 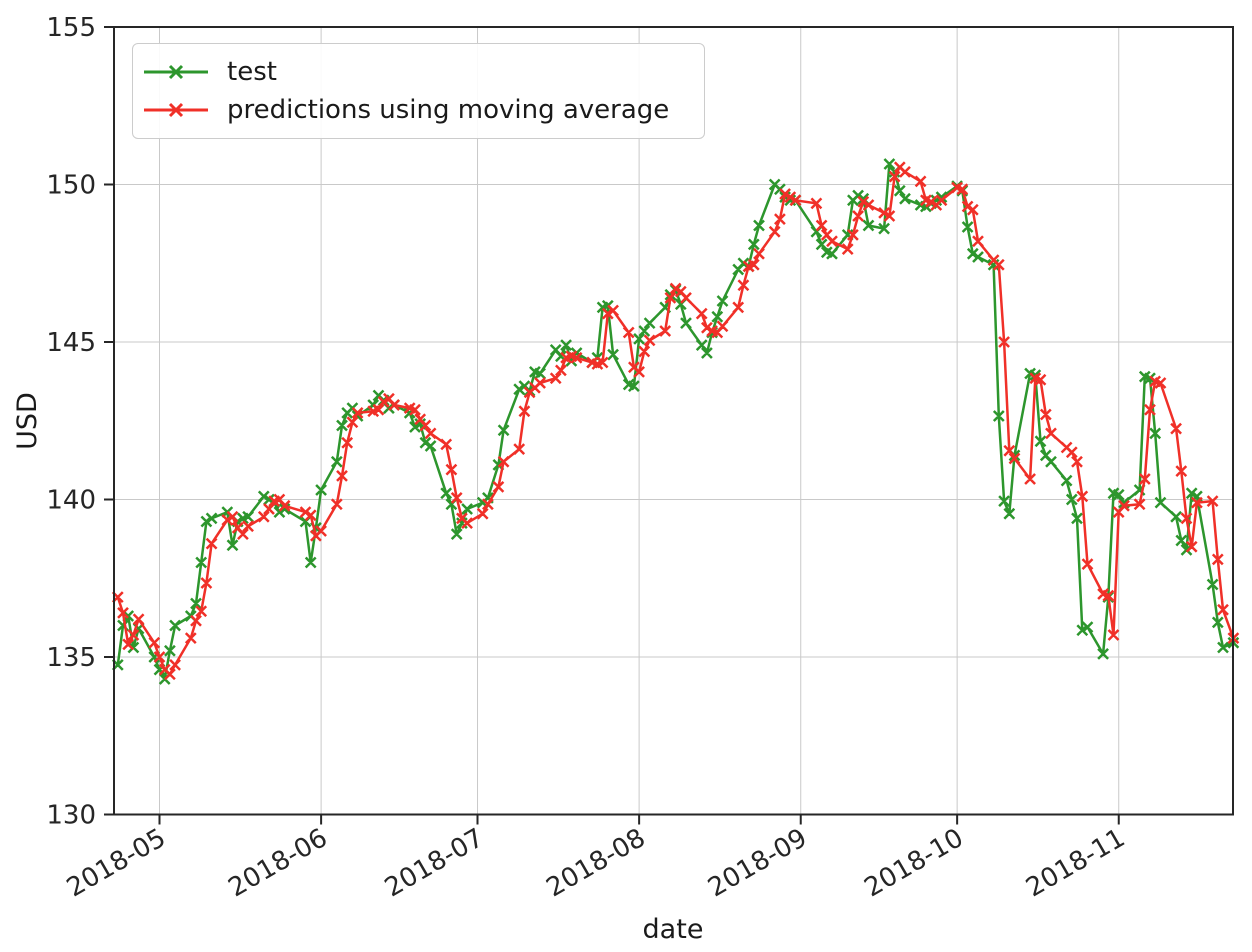 What do you see at coordinates (116, 863) in the screenshot?
I see `x-tick-label-2018-05: 2018-05` at bounding box center [116, 863].